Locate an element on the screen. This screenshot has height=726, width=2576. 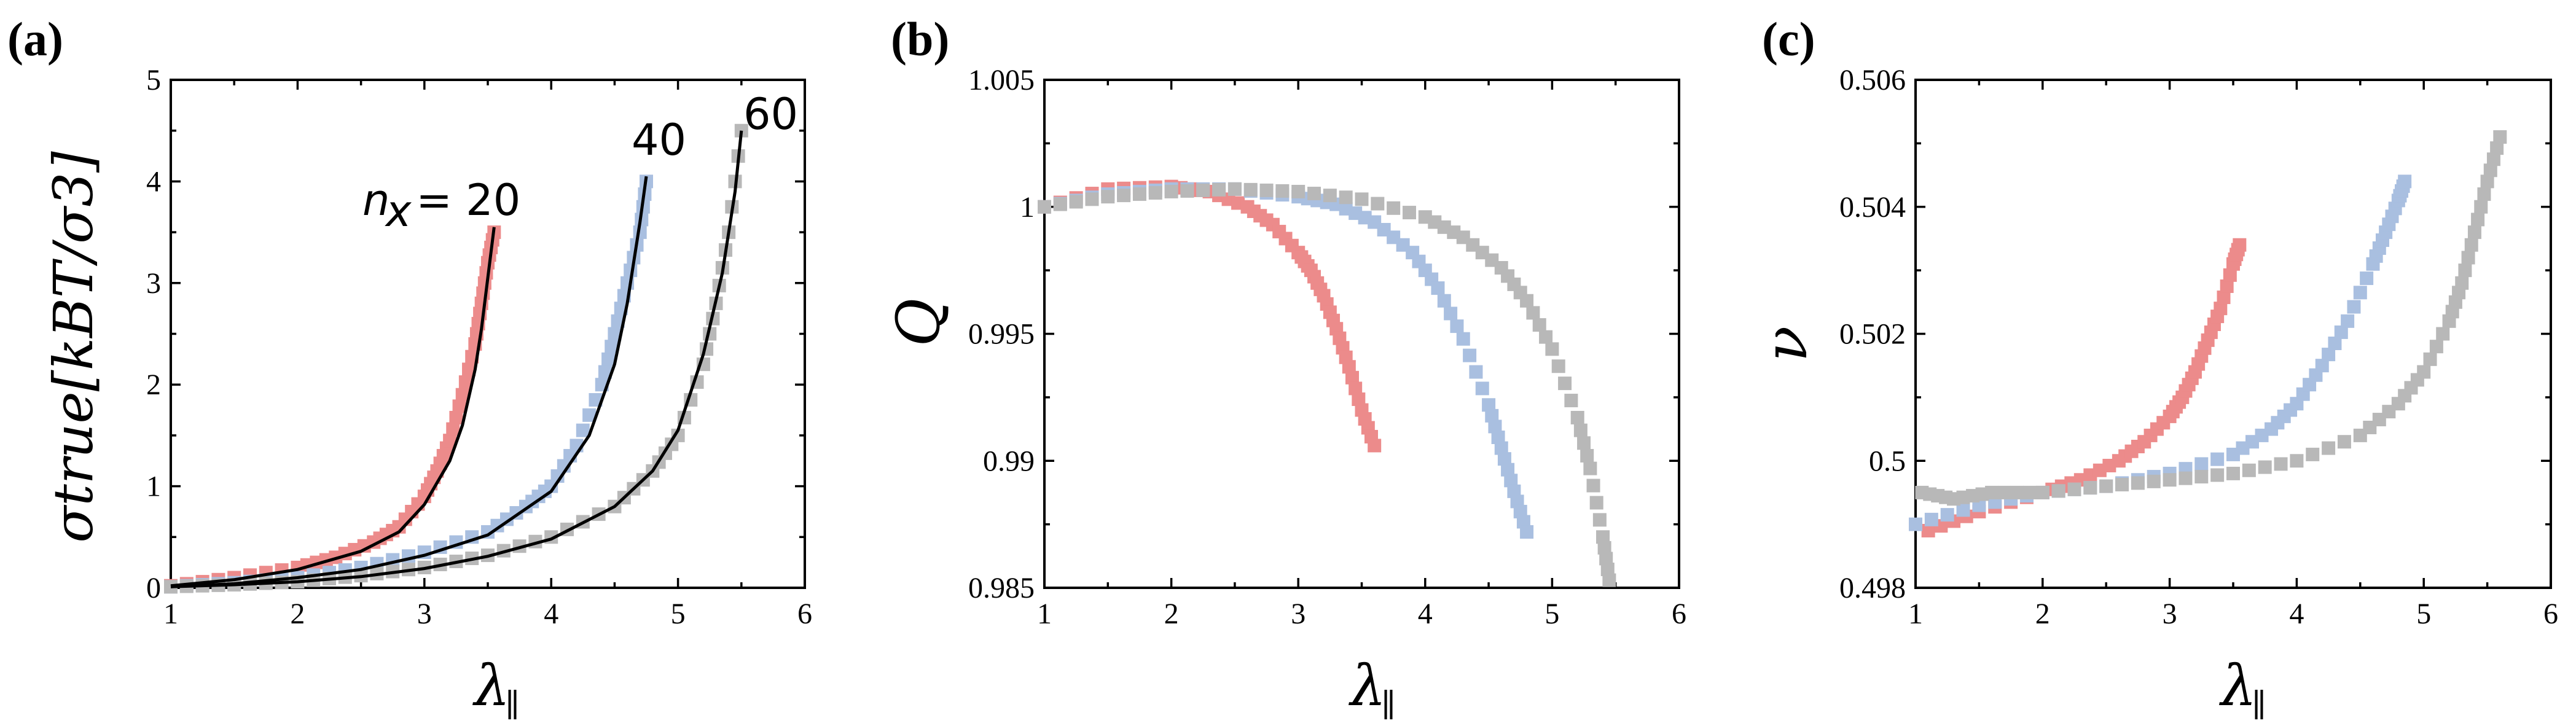
y-tick-label: 0.995 is located at coordinates (1002, 334).